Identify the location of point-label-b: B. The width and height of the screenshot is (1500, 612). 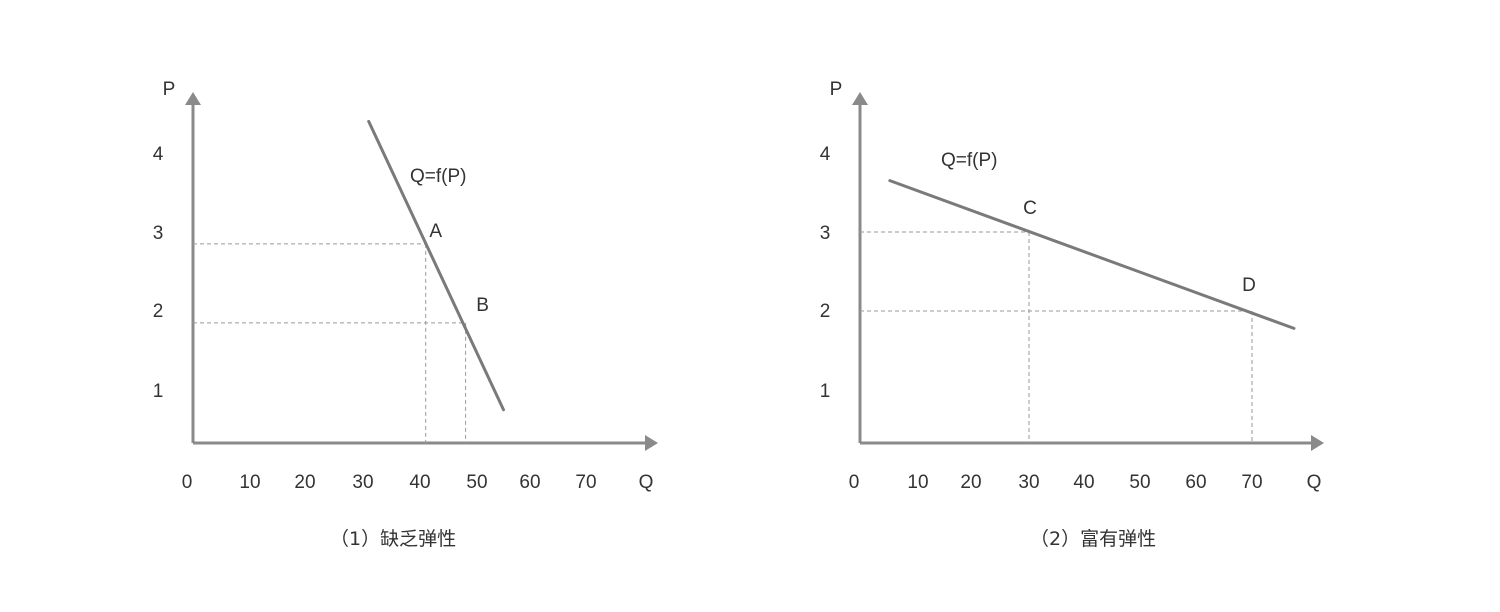
(482, 305).